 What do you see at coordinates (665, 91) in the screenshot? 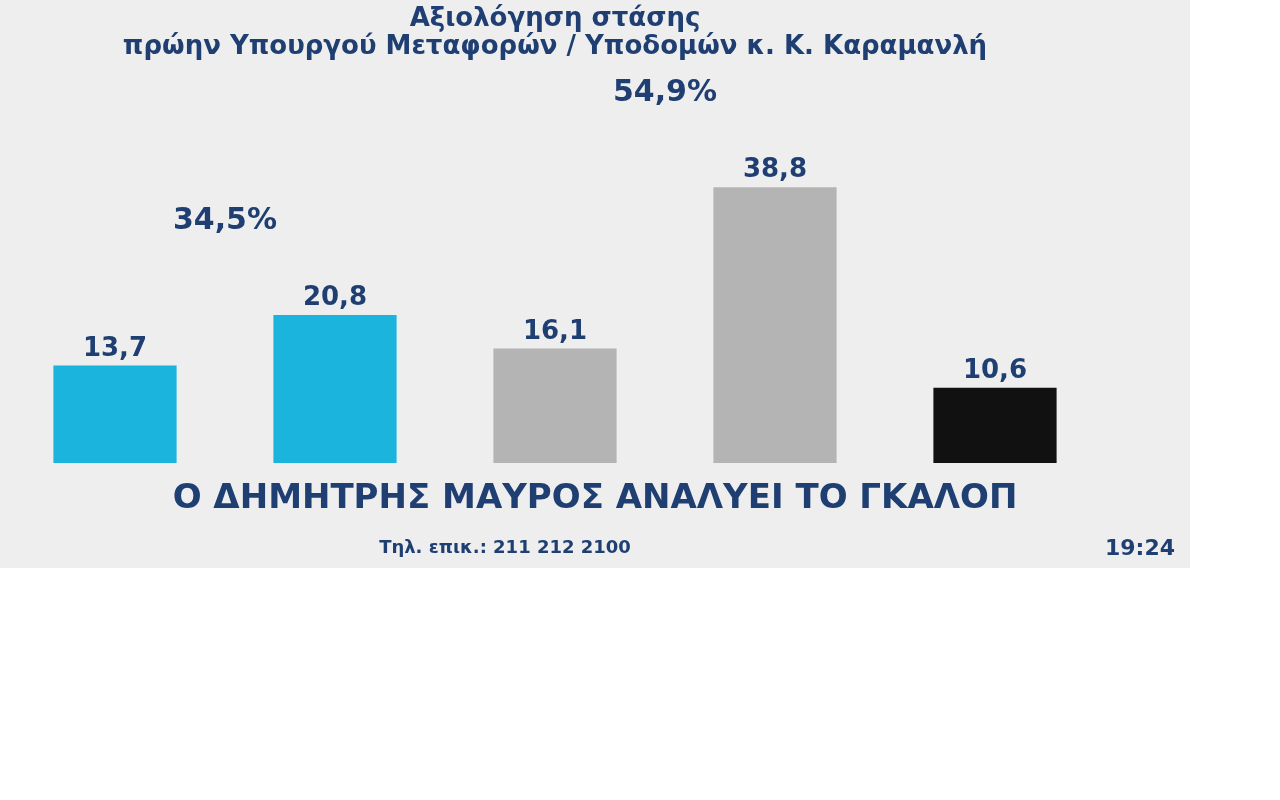
I see `text: 54,9%` at bounding box center [665, 91].